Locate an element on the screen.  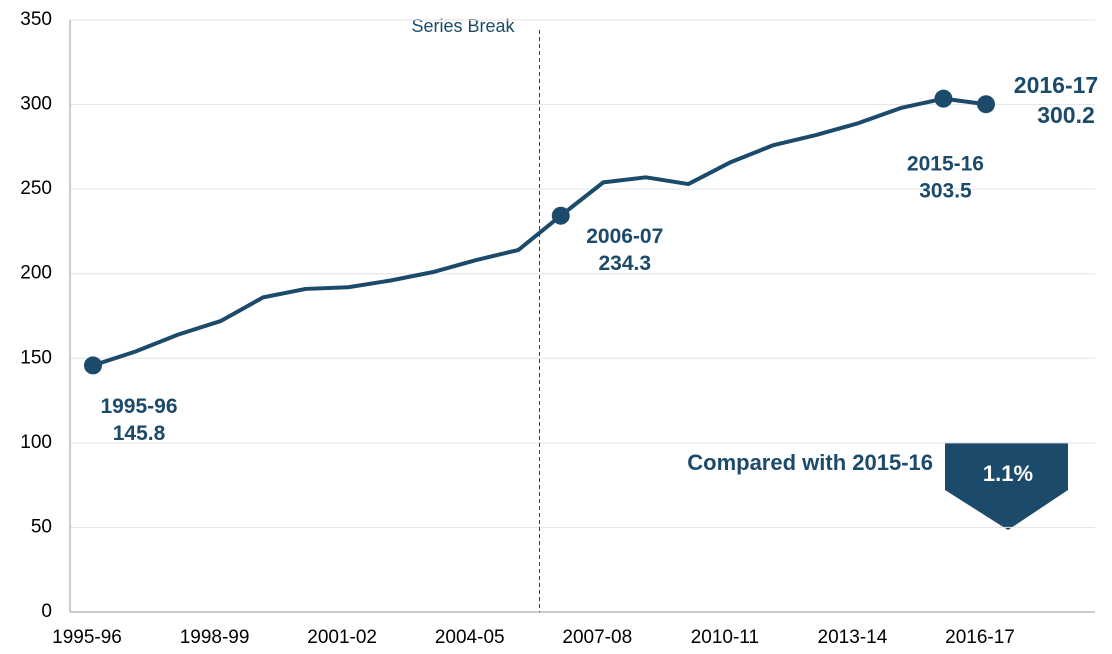
x-tick-label: 2016-17 is located at coordinates (980, 637).